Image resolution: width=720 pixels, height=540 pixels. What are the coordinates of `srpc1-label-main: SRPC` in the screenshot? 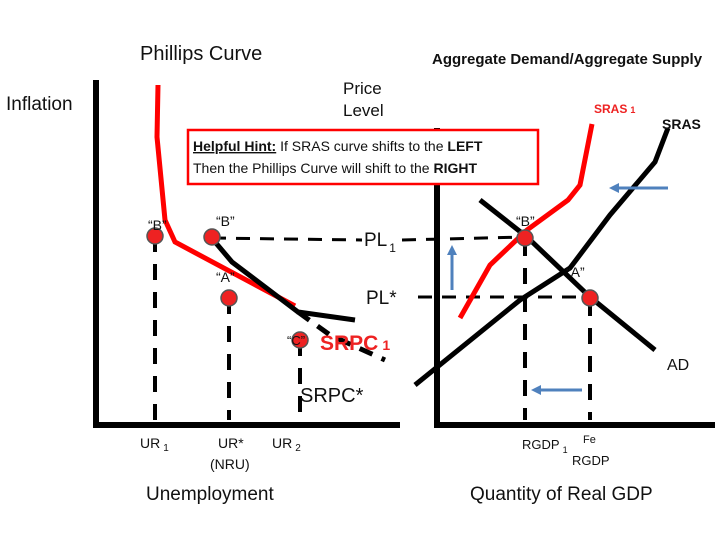 It's located at (349, 343).